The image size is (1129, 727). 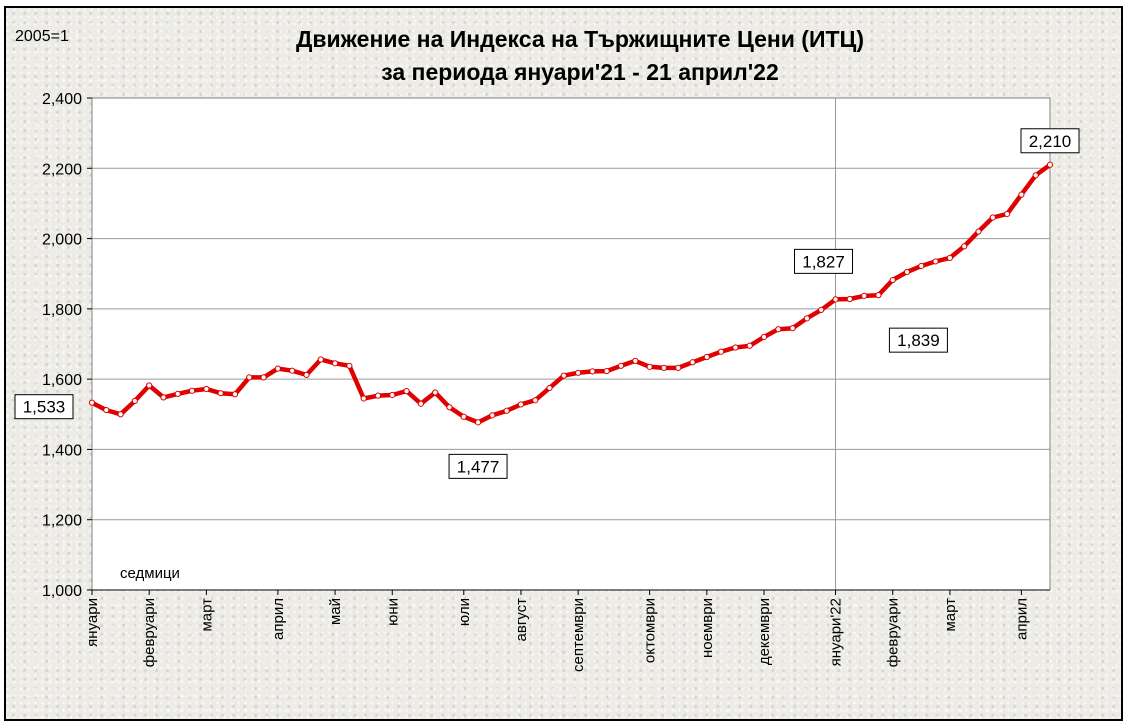 I want to click on x-tick-label: ноември, so click(x=707, y=628).